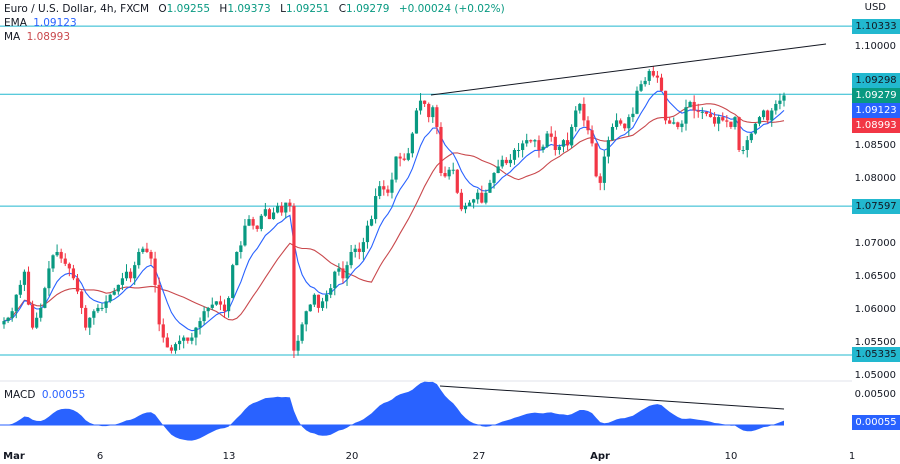 Image resolution: width=900 pixels, height=464 pixels. Describe the element at coordinates (876, 26) in the screenshot. I see `price-tag: 1.10333` at that location.